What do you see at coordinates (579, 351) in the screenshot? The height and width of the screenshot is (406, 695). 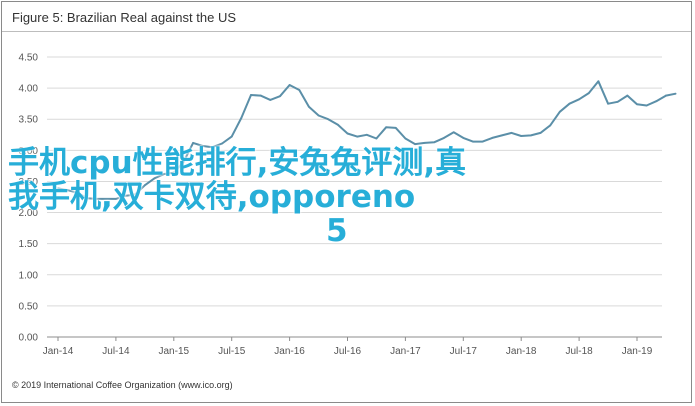 I see `x-tick-label: Jul-18` at bounding box center [579, 351].